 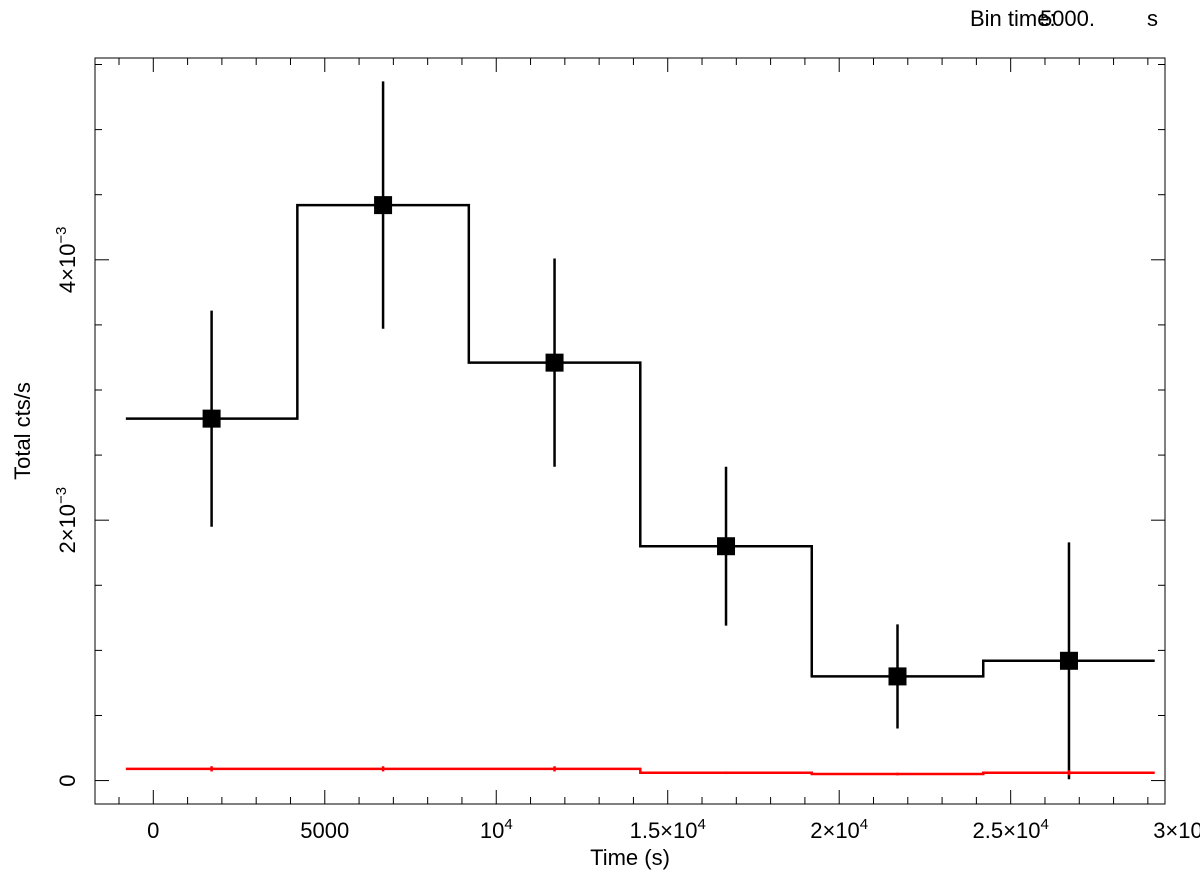 What do you see at coordinates (630, 857) in the screenshot?
I see `x-axis-title: Time (s)` at bounding box center [630, 857].